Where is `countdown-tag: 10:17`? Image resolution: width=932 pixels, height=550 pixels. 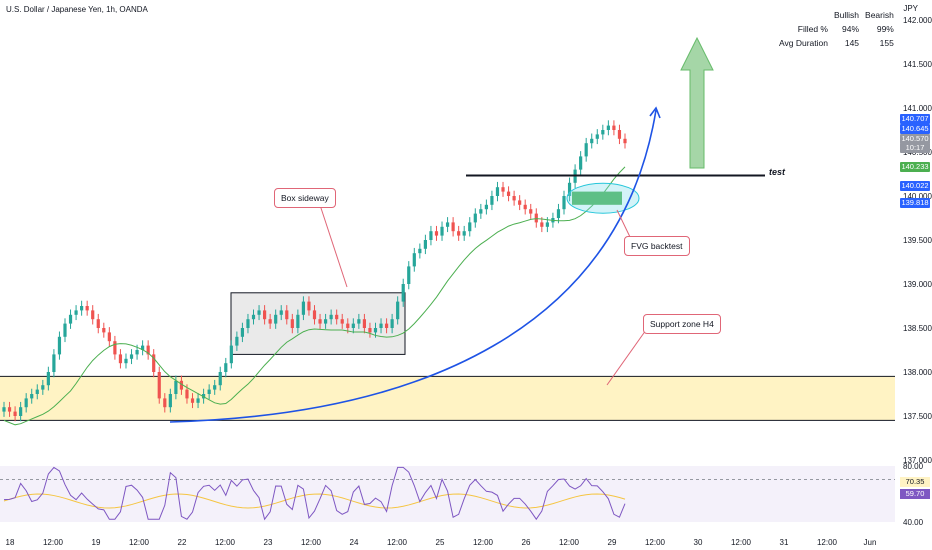 countdown-tag: 10:17 is located at coordinates (915, 148).